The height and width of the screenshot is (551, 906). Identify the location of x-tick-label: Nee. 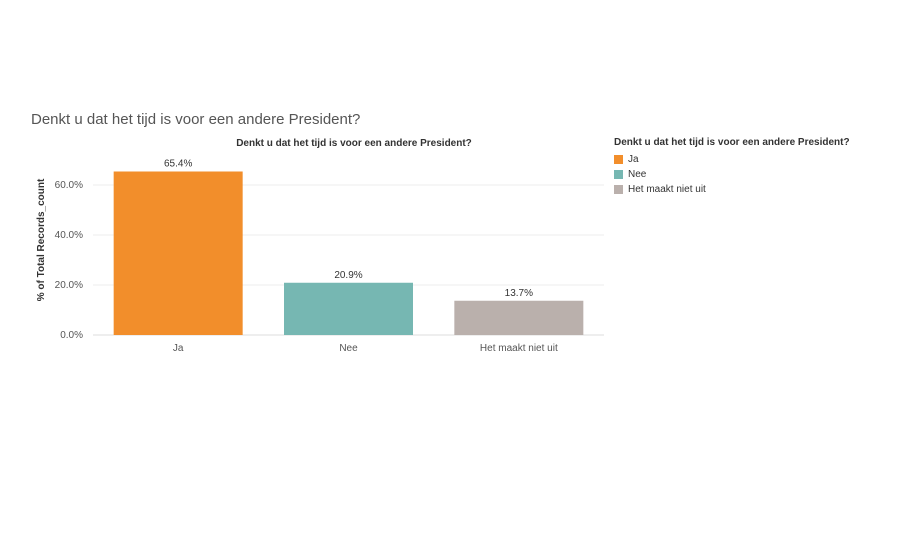
(348, 348).